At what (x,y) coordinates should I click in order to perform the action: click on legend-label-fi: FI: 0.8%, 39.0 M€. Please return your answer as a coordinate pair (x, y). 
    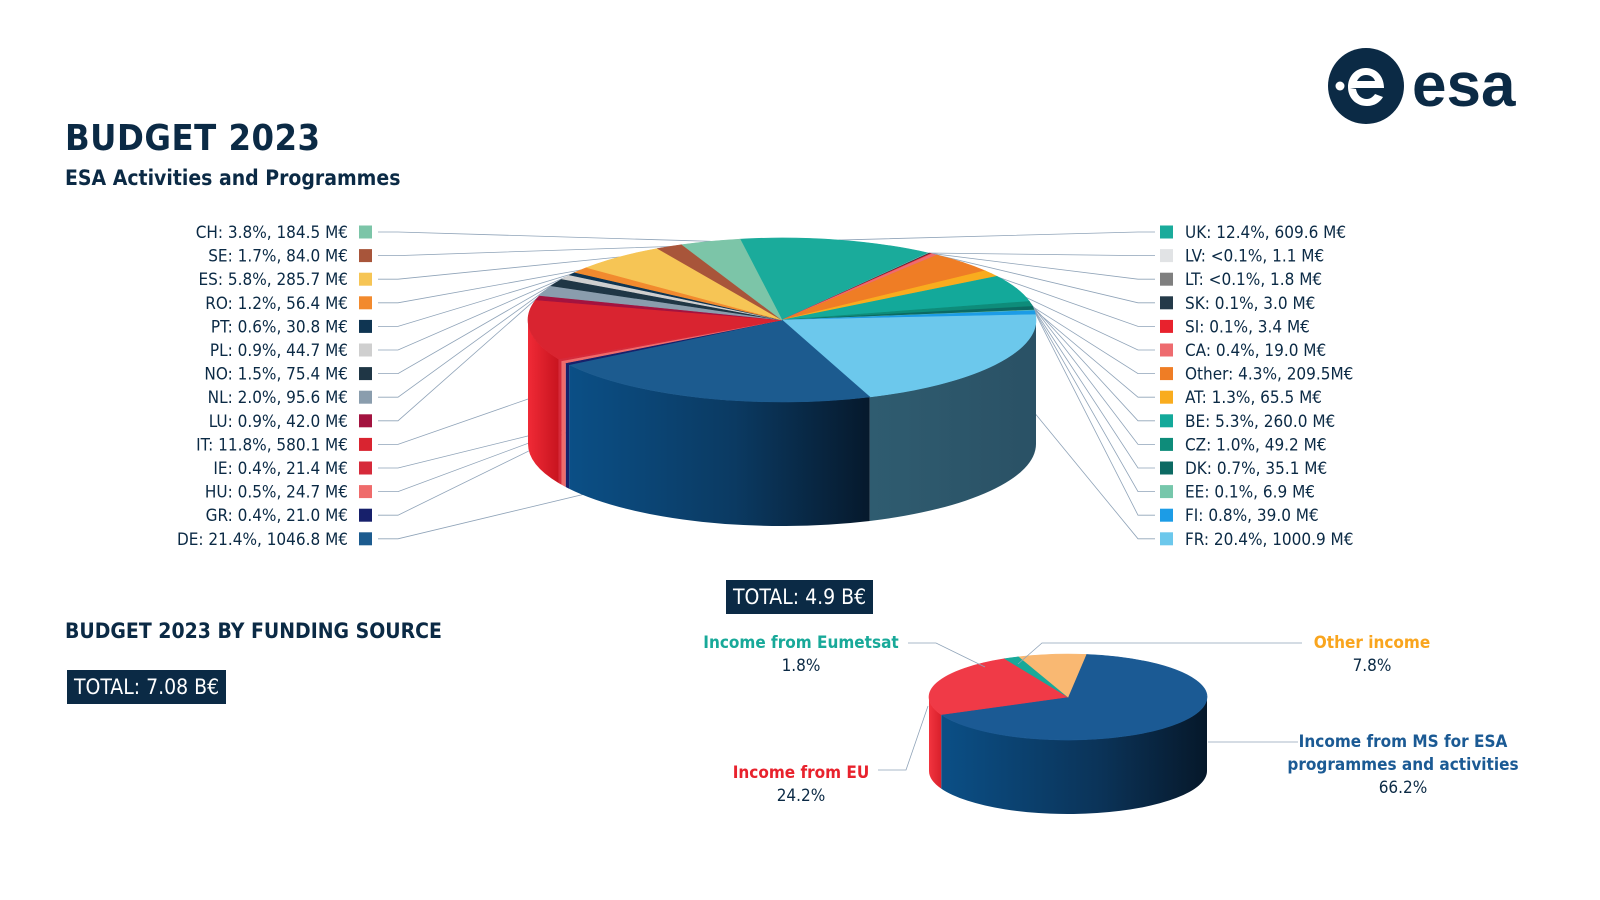
    Looking at the image, I should click on (1252, 516).